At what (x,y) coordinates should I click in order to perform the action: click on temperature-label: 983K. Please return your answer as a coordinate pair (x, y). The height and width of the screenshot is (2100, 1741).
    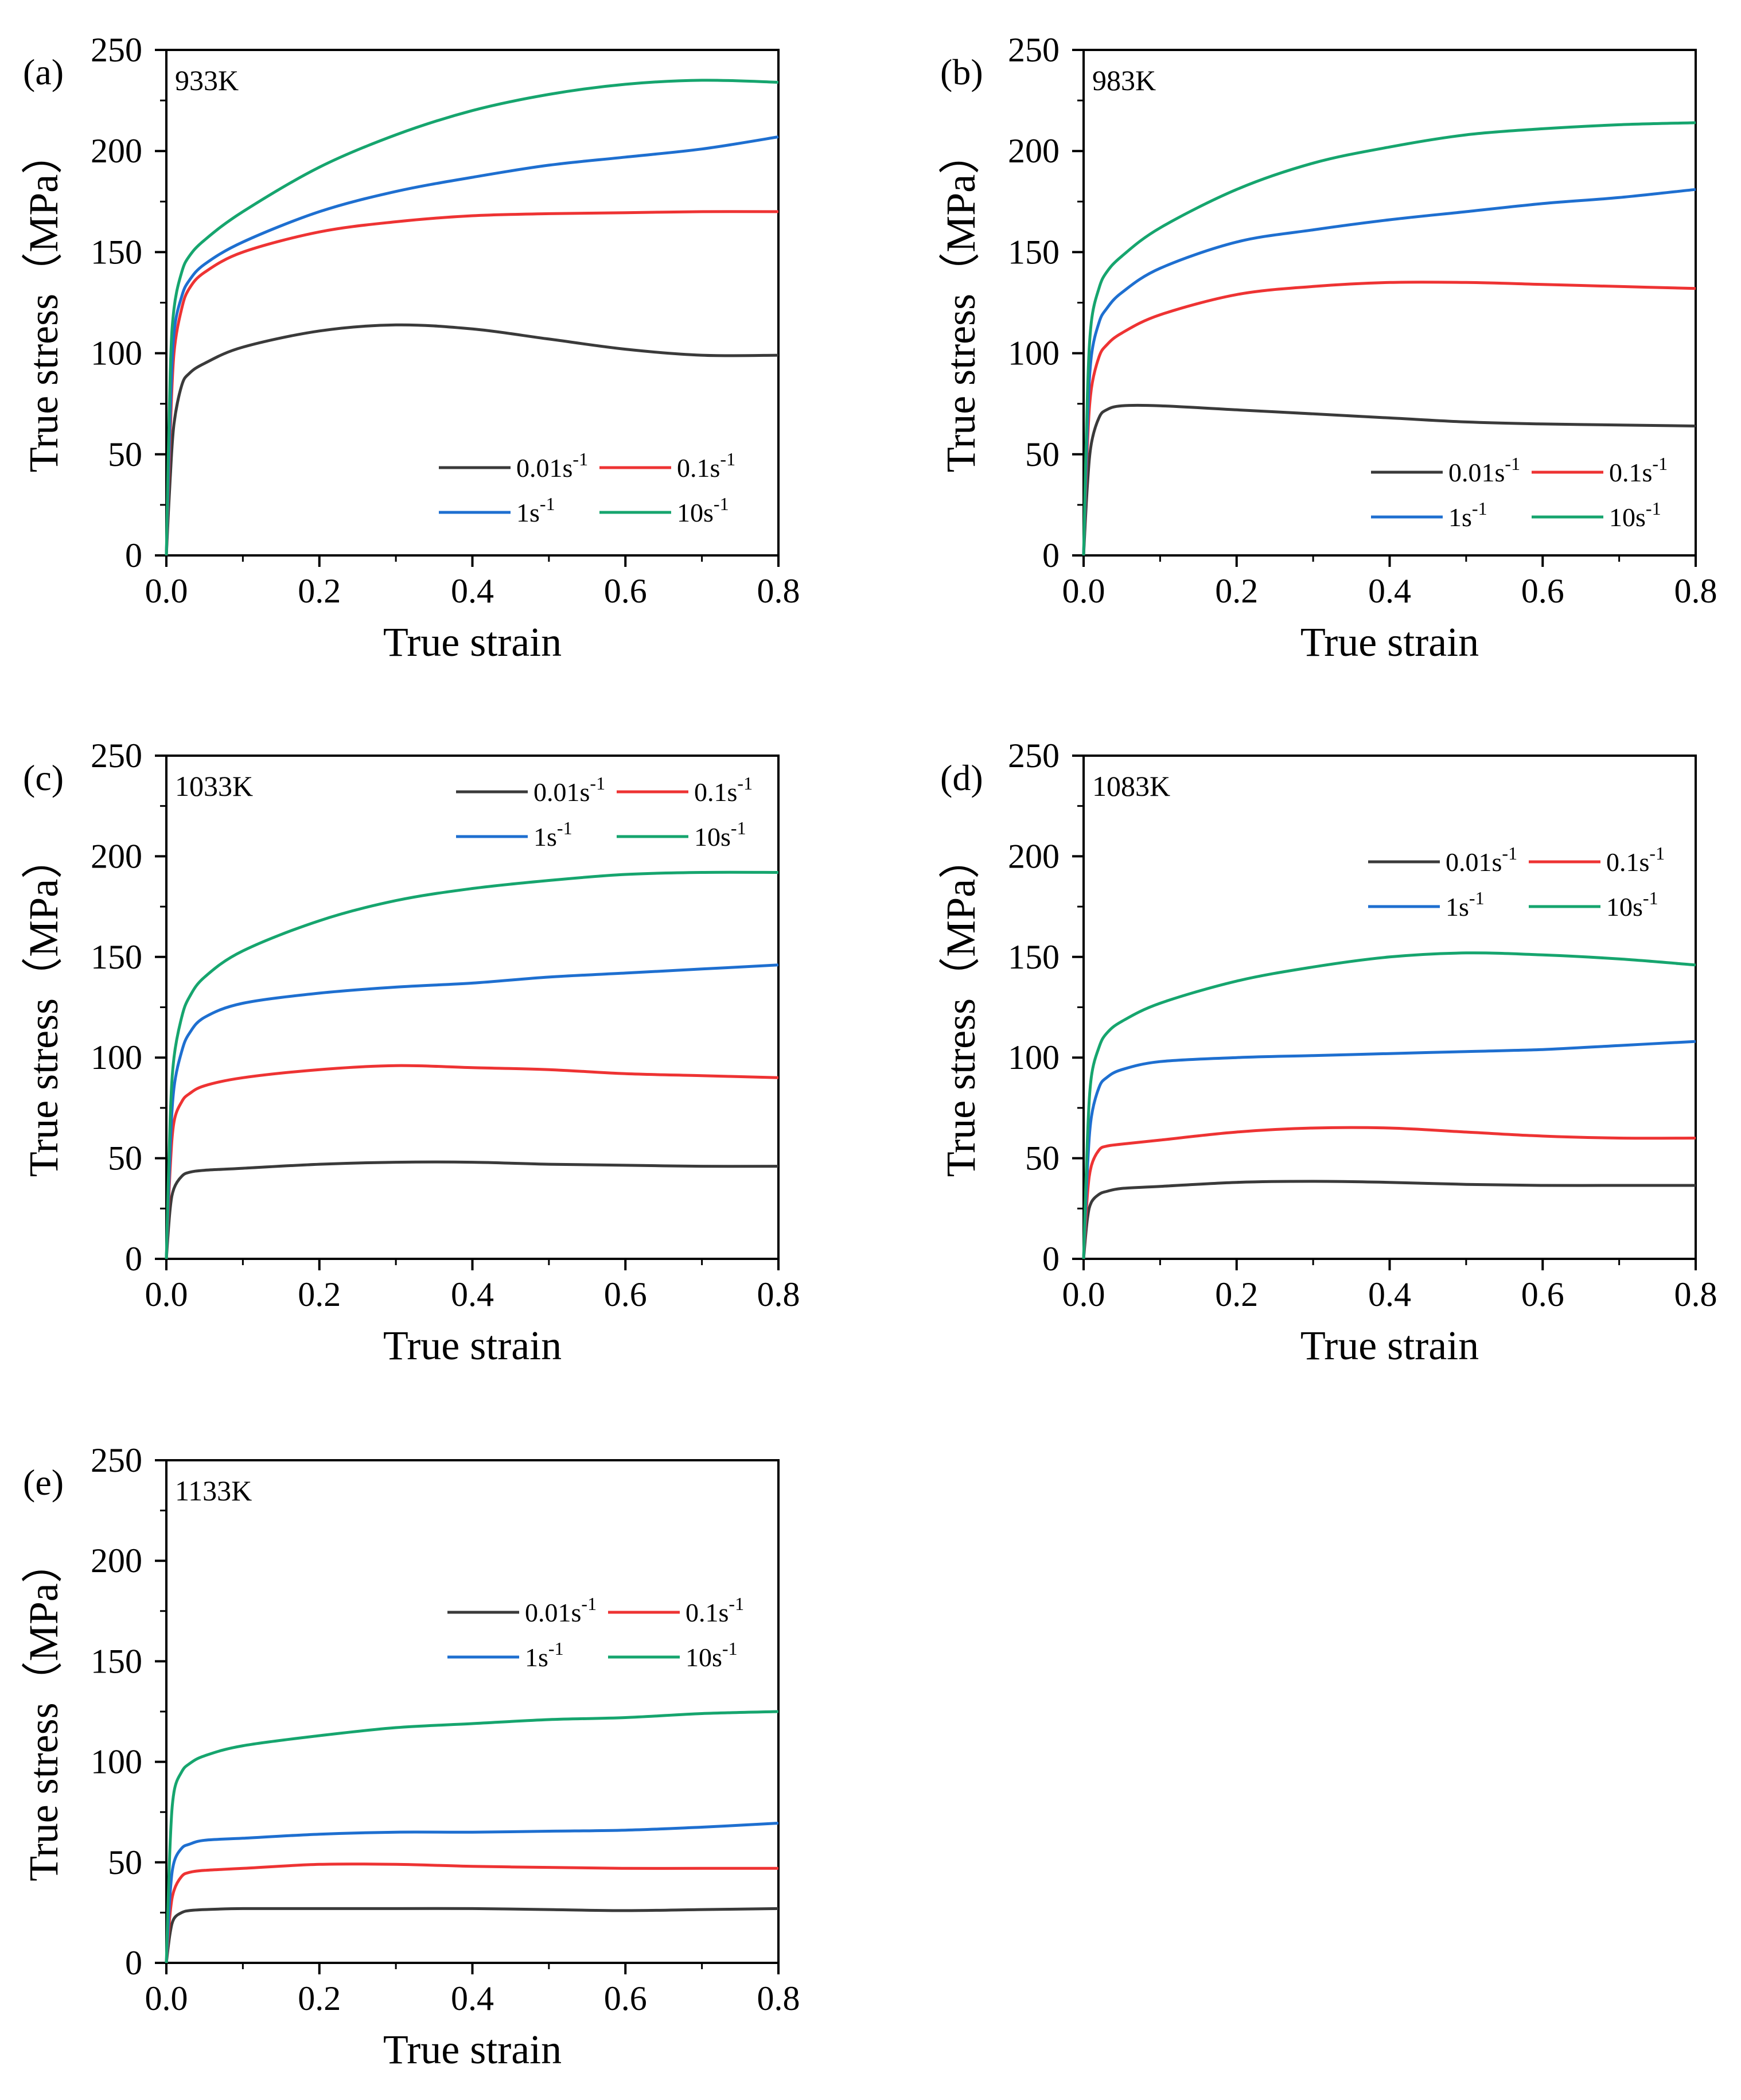
    Looking at the image, I should click on (1124, 80).